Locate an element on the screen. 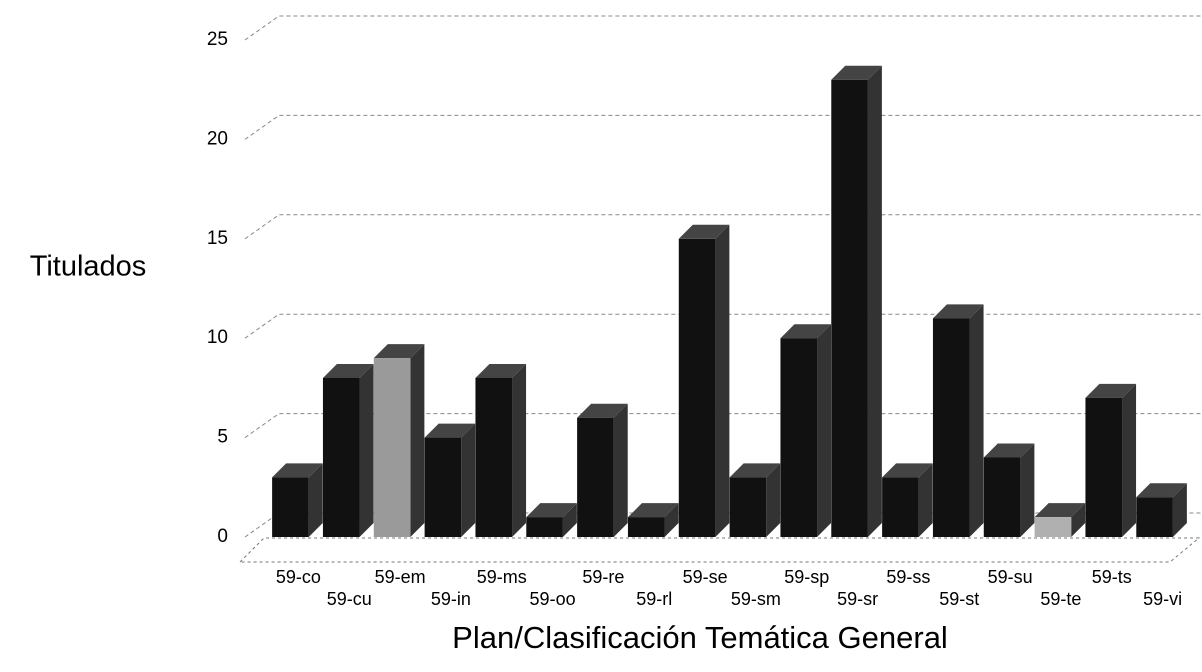  x-tick-label: 59-se is located at coordinates (705, 577).